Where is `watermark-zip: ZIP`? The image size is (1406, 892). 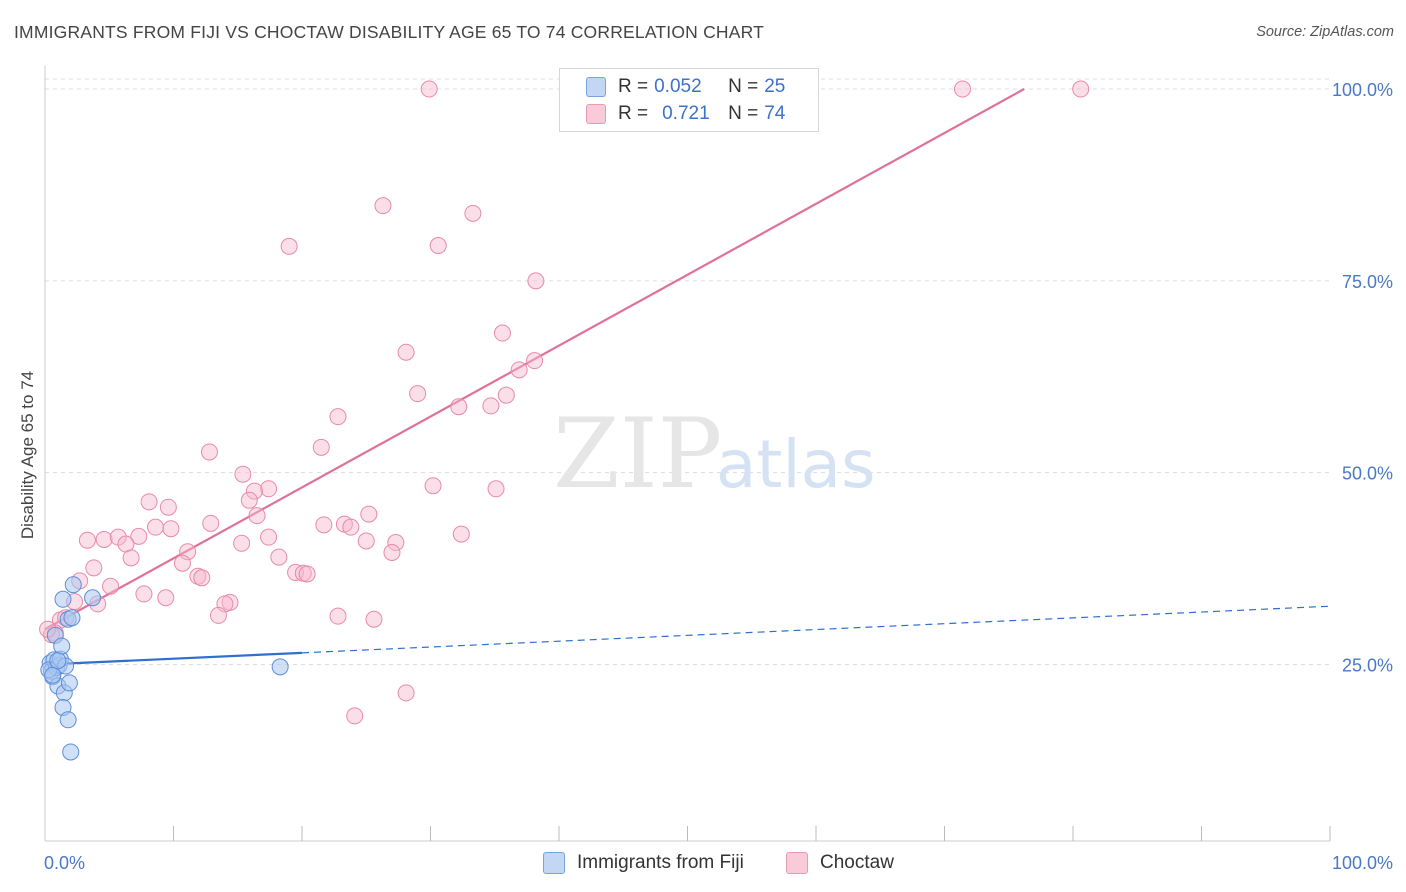 watermark-zip: ZIP is located at coordinates (637, 454).